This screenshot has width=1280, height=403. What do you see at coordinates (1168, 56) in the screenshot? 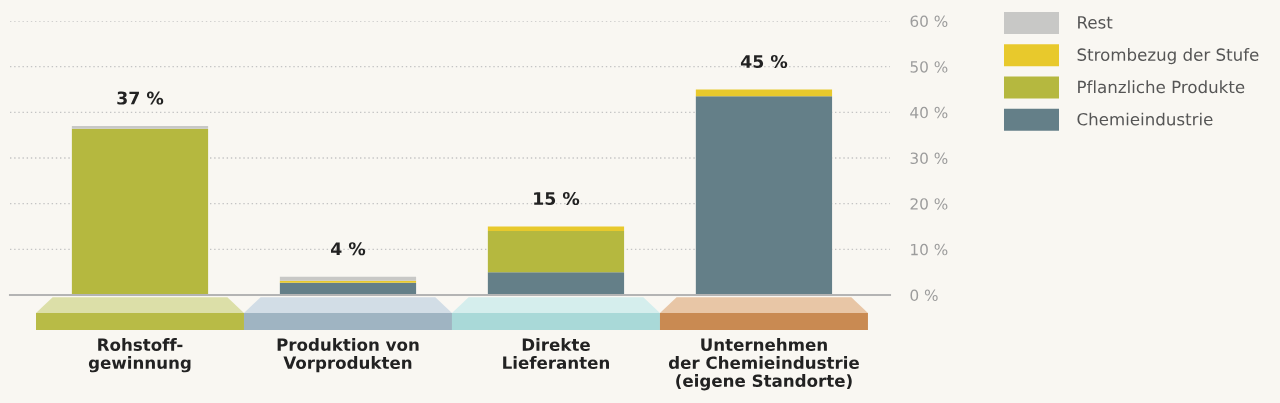
I see `legend-label: Strombezug der Stufe` at bounding box center [1168, 56].